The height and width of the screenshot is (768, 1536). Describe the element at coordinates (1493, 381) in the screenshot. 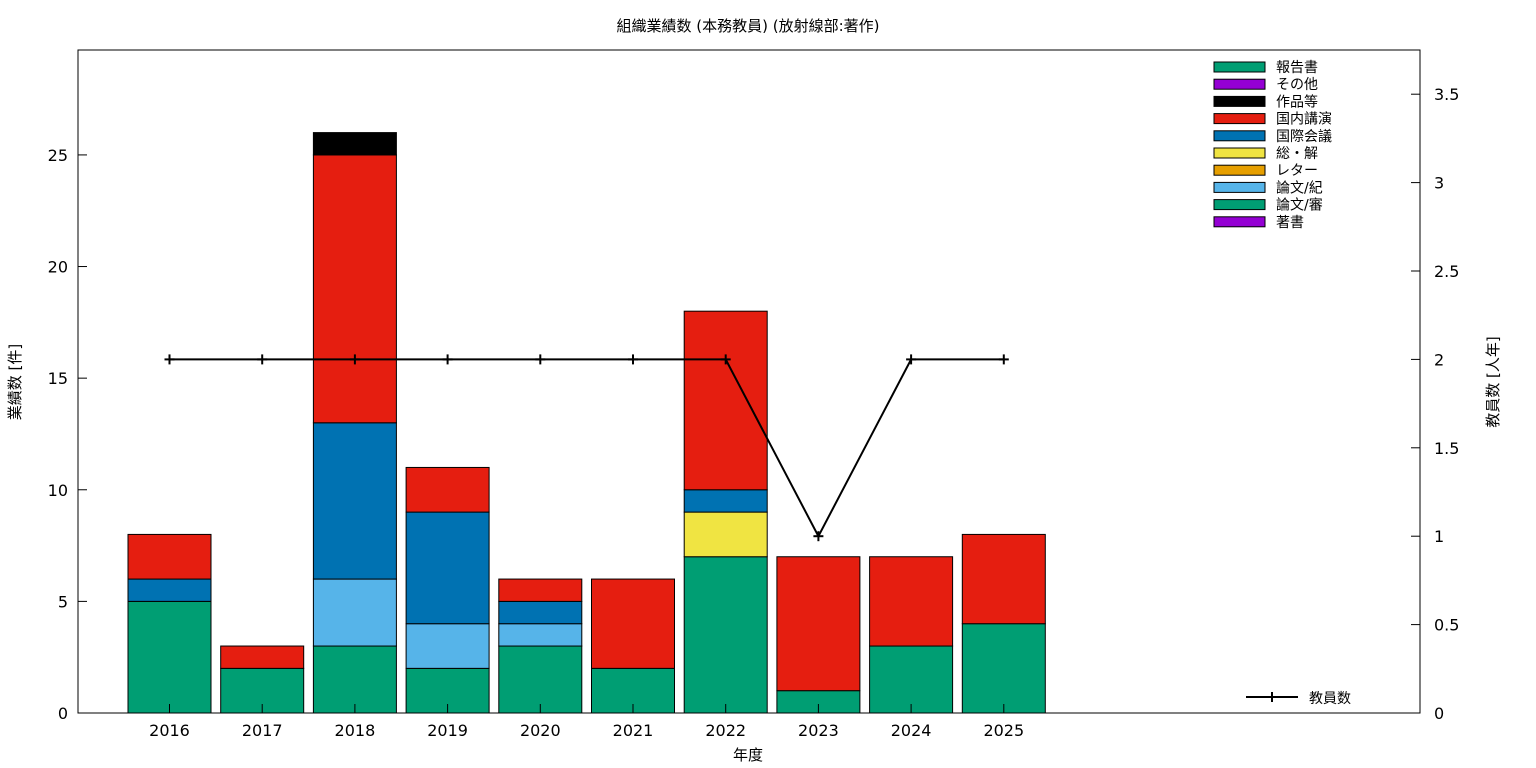

I see `y2-axis-label: 教員数 [人年]` at that location.